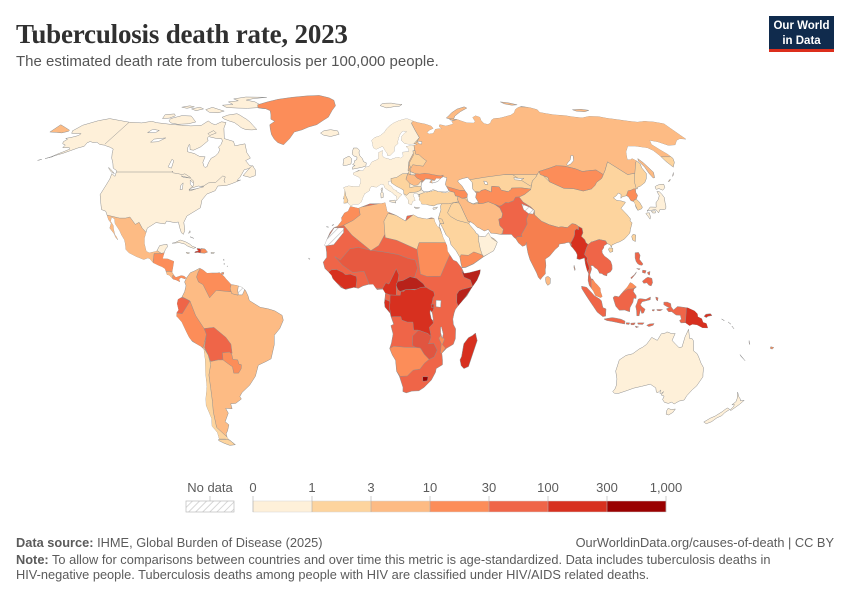 The image size is (850, 600). What do you see at coordinates (370, 487) in the screenshot?
I see `svg-text: 3` at bounding box center [370, 487].